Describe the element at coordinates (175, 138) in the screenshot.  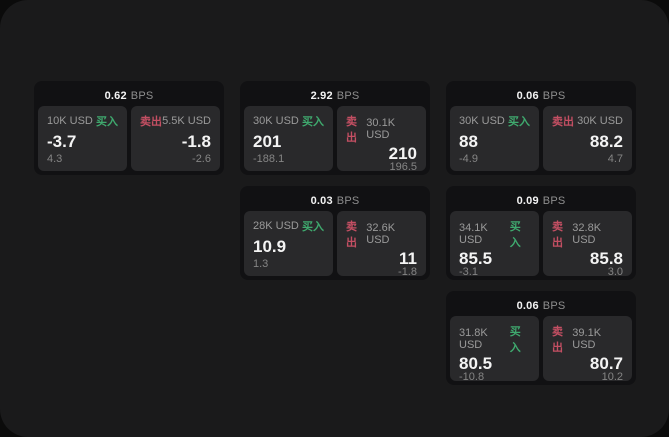
I see `sell-panel: 卖出 5.5K USD -1.8 -2.6` at that location.